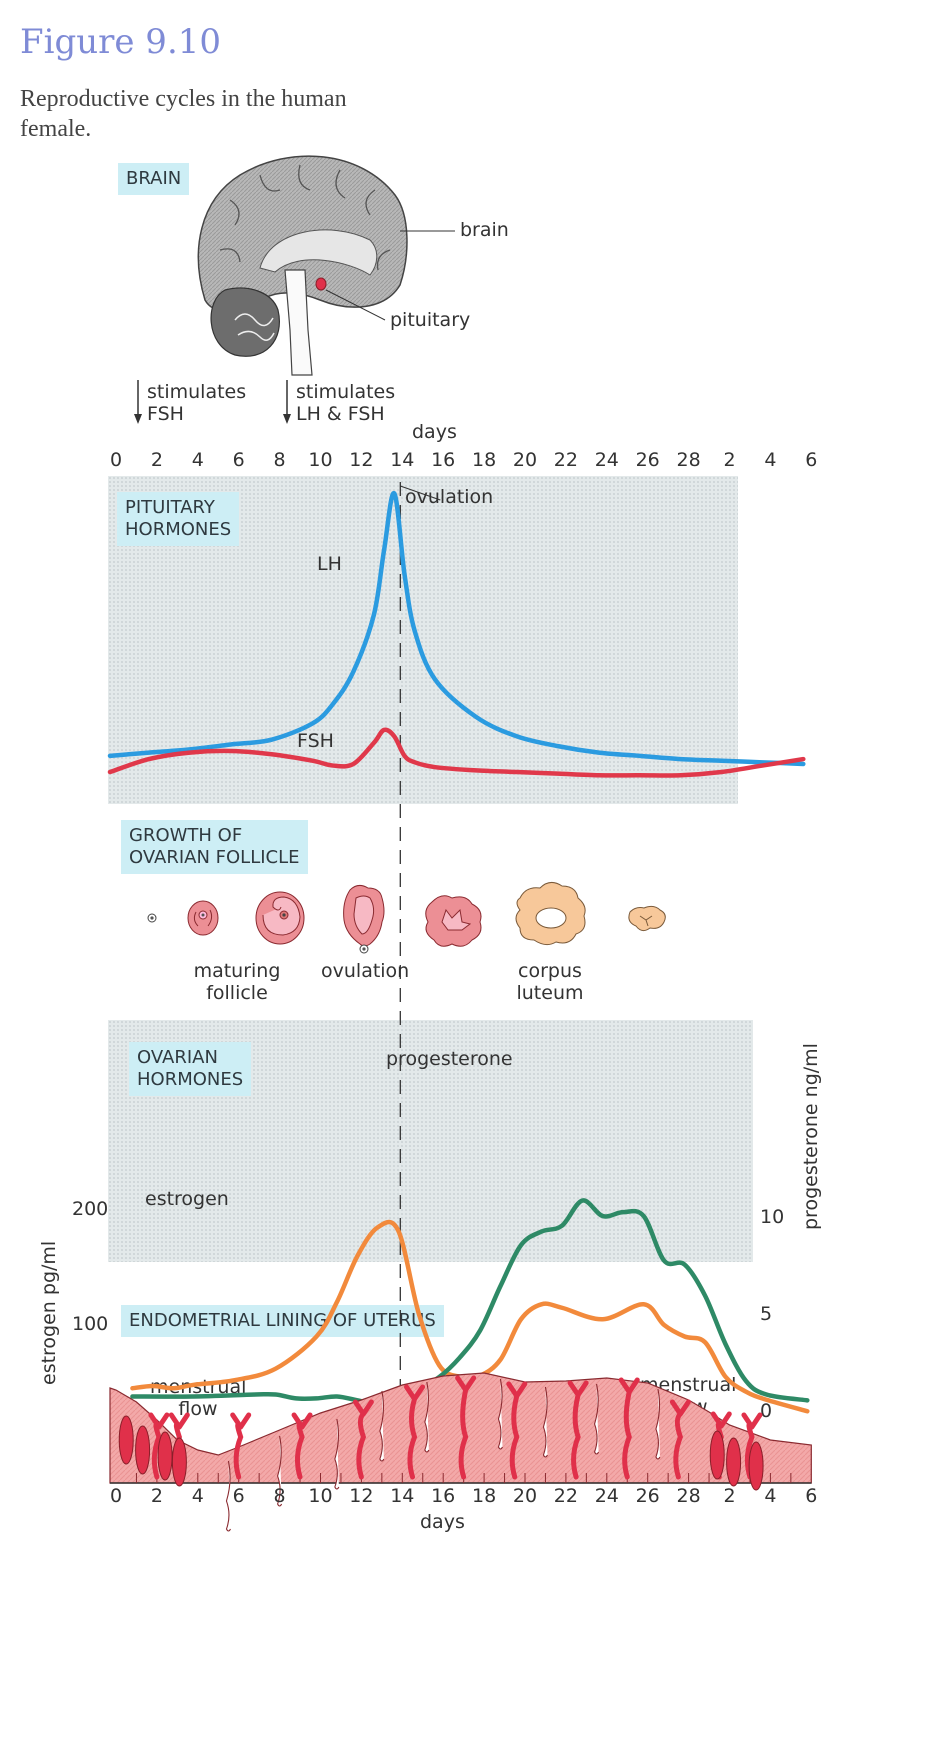  Describe the element at coordinates (449, 497) in the screenshot. I see `ovulation-label: ovulation` at that location.